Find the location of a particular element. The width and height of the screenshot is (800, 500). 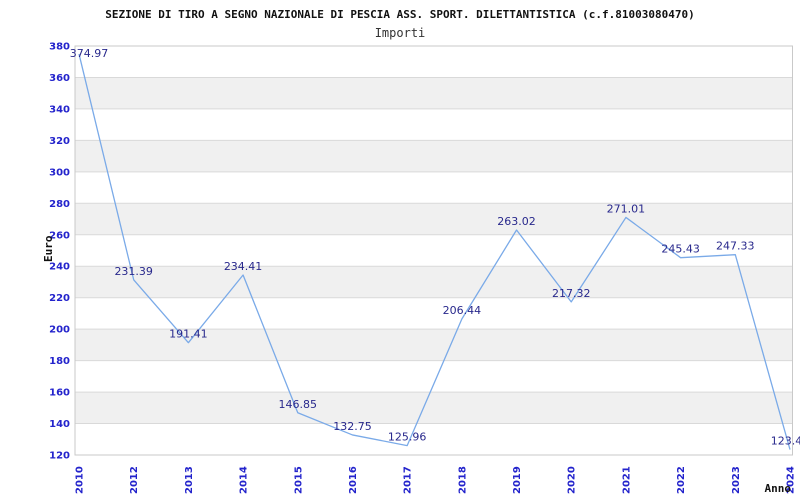

x-tick-label: 2013 is located at coordinates (189, 480).